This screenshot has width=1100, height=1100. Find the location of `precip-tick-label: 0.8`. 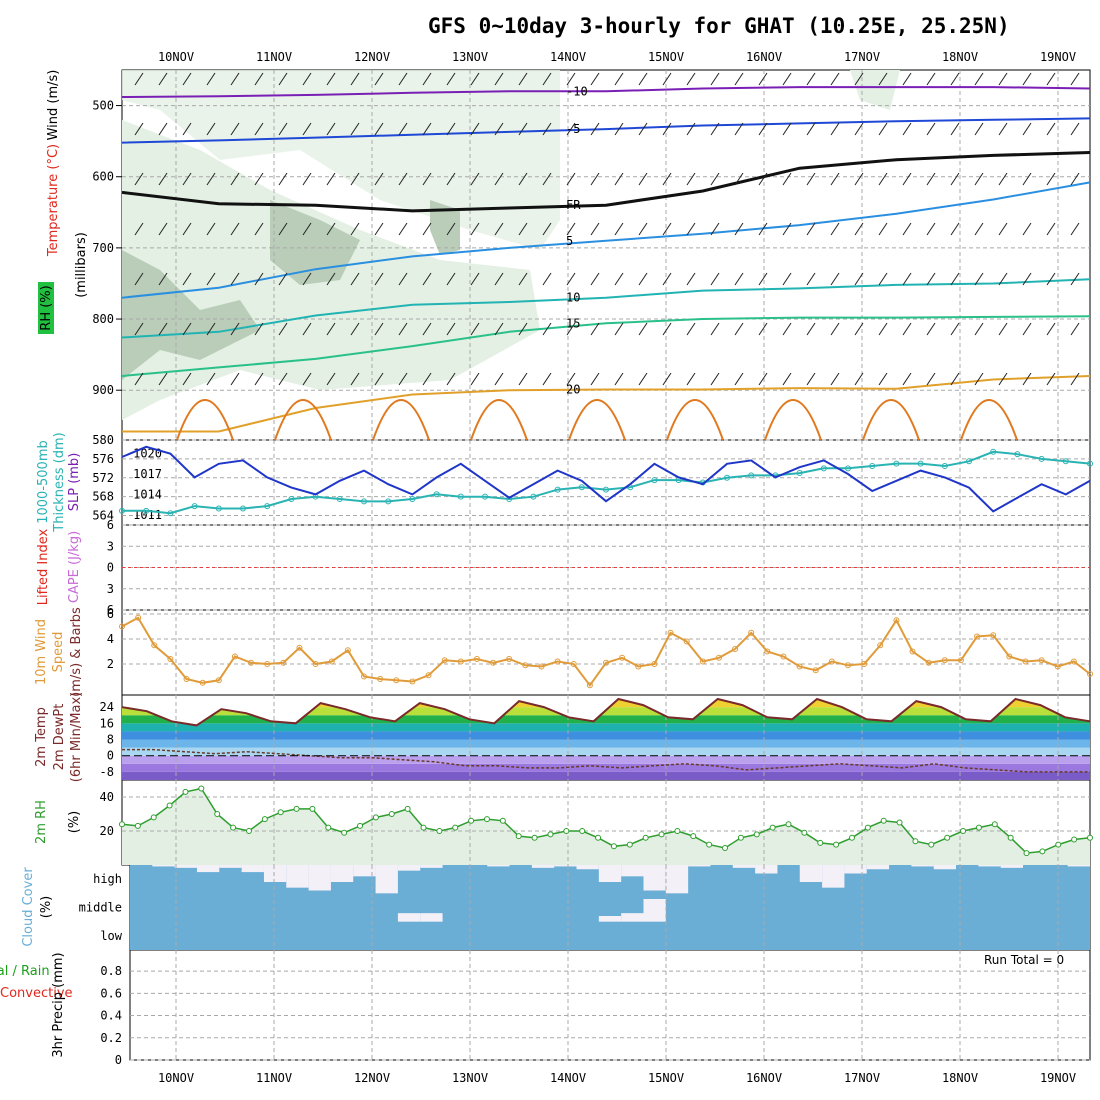

precip-tick-label: 0.8 is located at coordinates (111, 971).